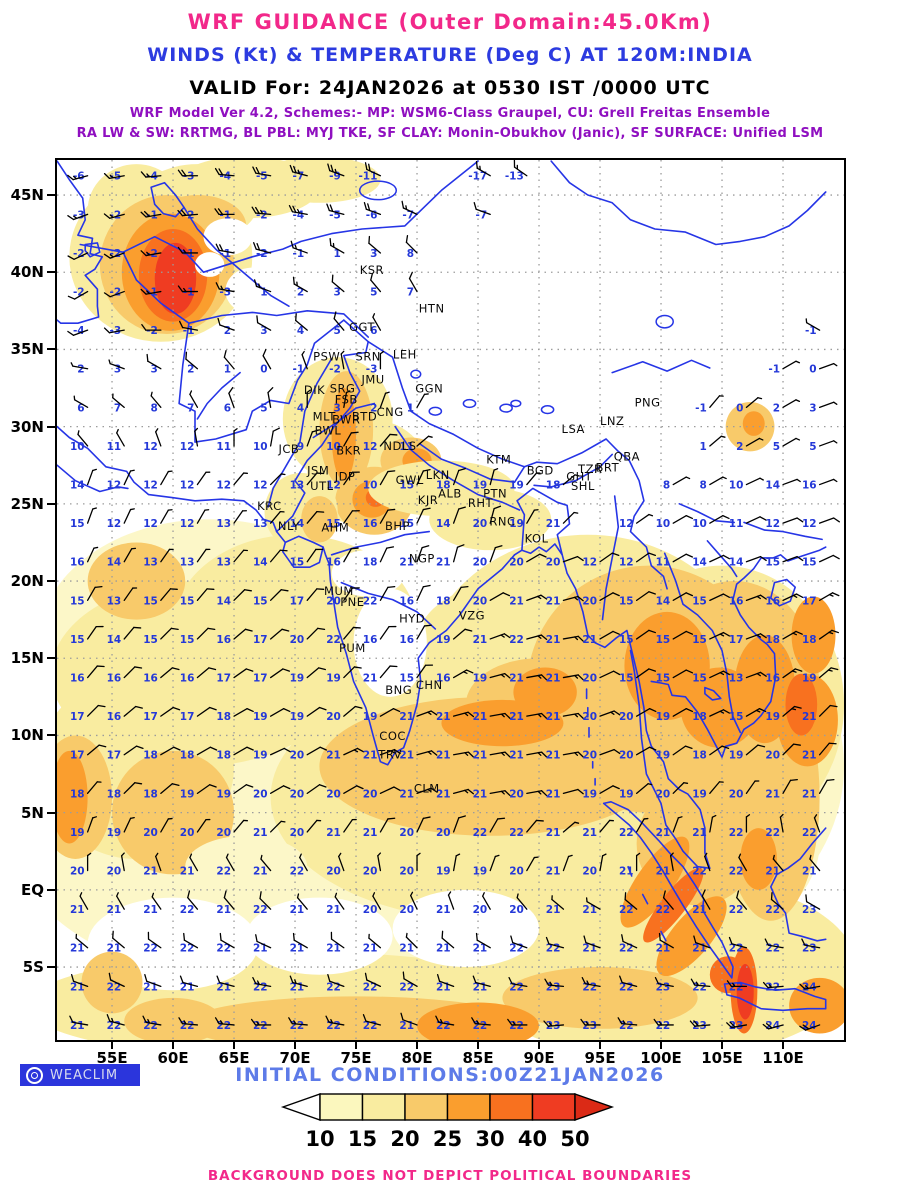 This screenshot has height=1200, width=900. What do you see at coordinates (227, 408) in the screenshot?
I see `temperature-value: 6` at bounding box center [227, 408].